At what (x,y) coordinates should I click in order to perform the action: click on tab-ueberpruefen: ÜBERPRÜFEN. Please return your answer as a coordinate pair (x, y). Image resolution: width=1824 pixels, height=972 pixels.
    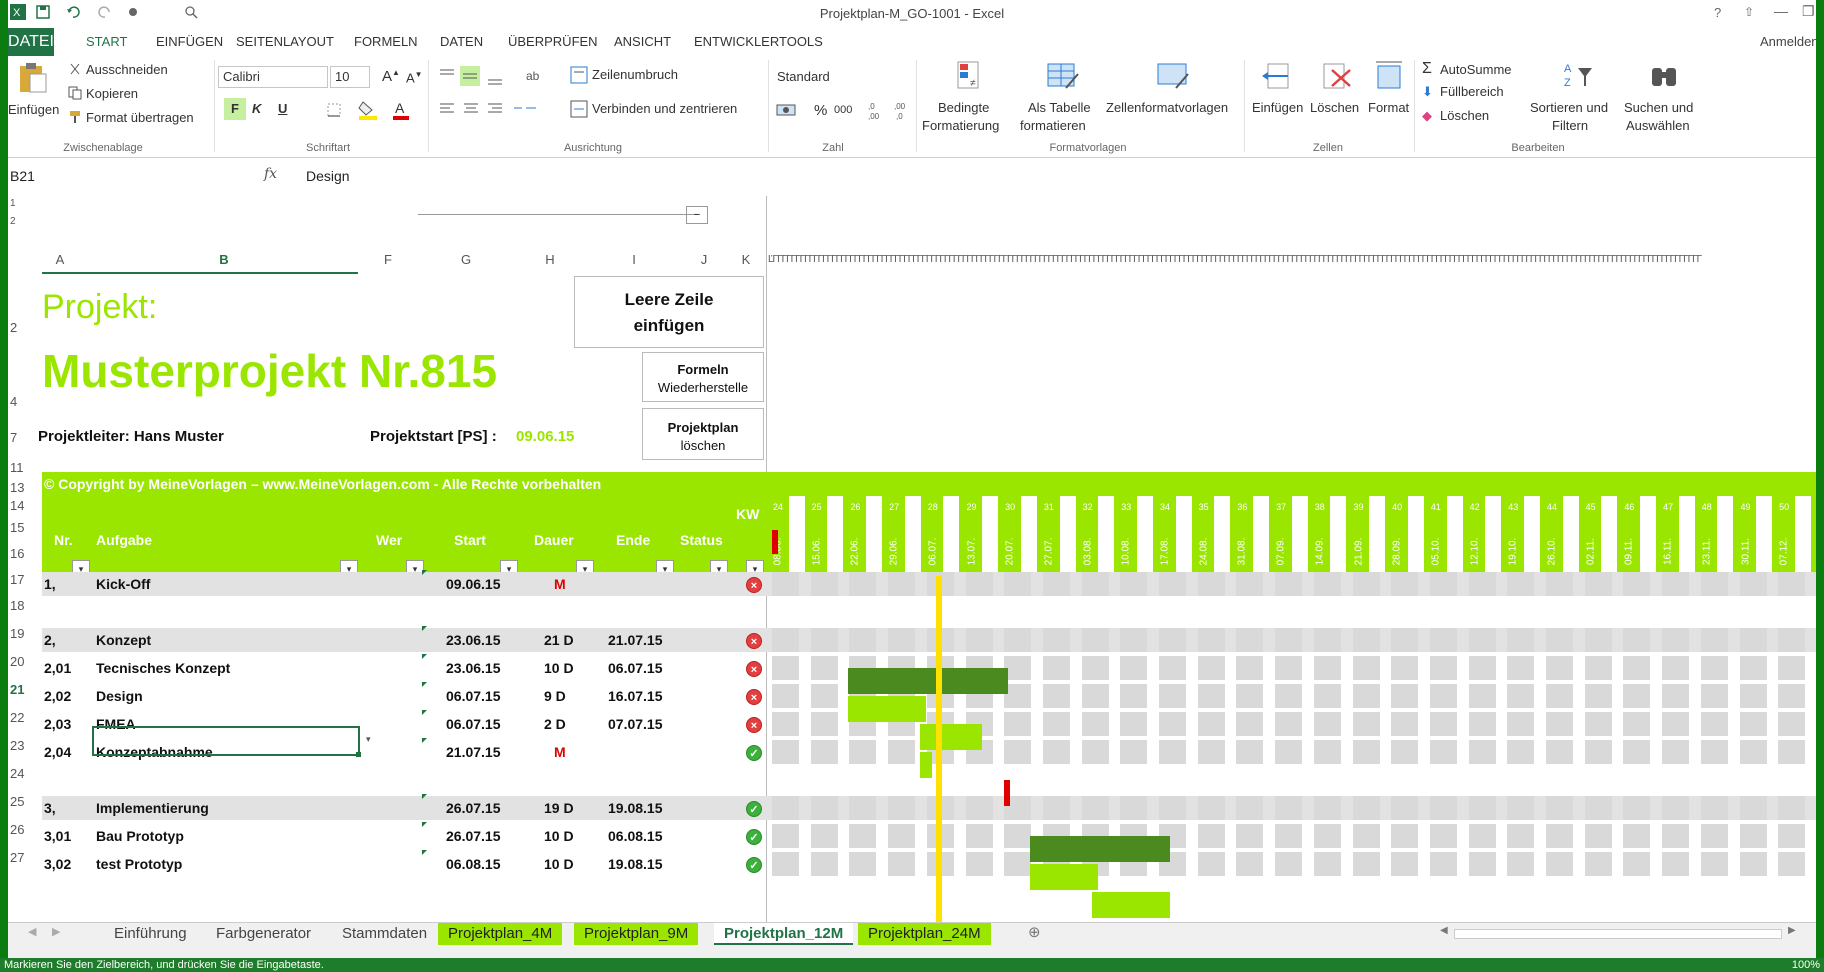
    Looking at the image, I should click on (553, 41).